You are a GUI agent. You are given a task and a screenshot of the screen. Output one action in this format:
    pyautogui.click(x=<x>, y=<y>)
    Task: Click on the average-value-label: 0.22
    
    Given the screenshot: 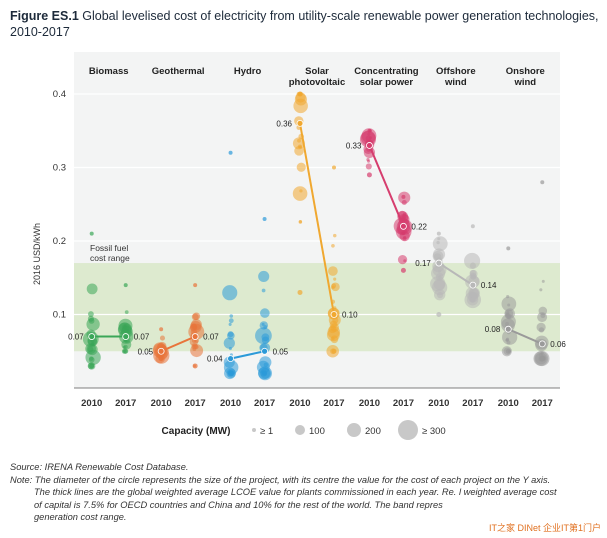 What is the action you would take?
    pyautogui.click(x=419, y=226)
    